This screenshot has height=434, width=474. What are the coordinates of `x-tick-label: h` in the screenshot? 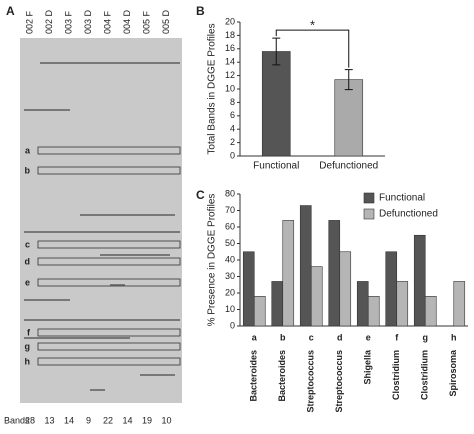 It's located at (454, 337).